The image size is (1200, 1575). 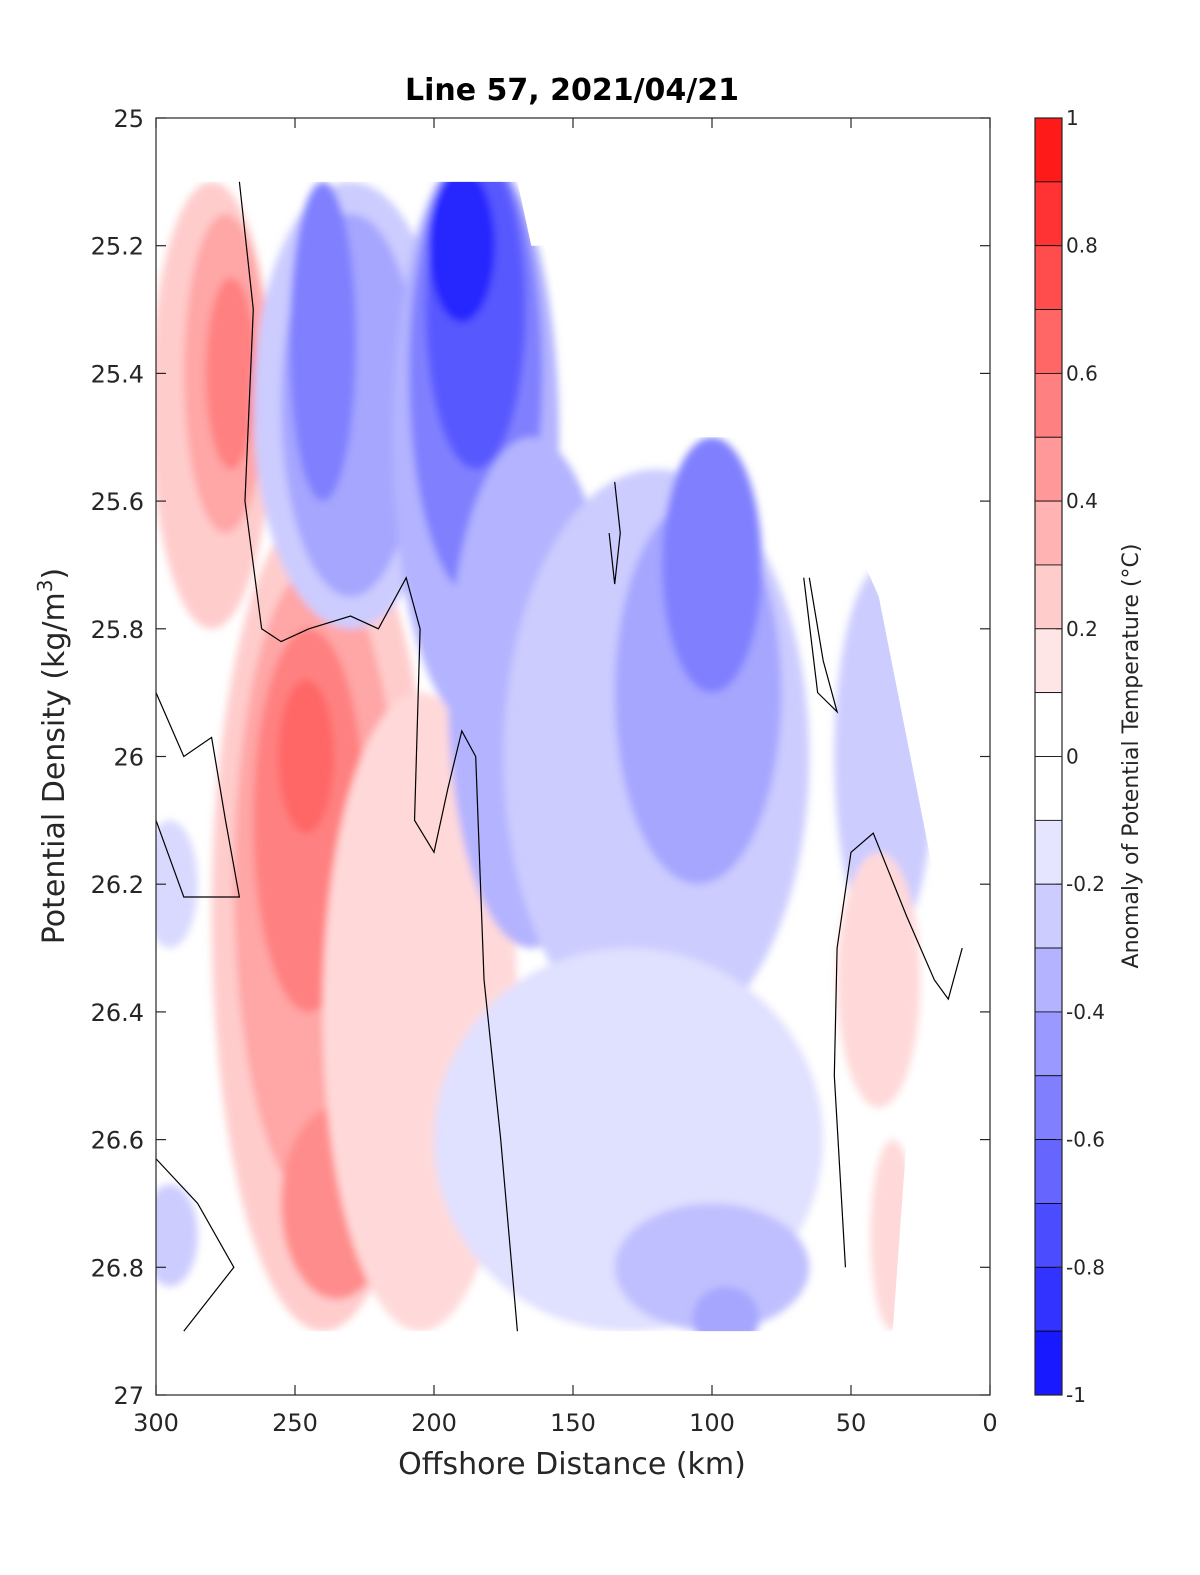 What do you see at coordinates (54, 574) in the screenshot?
I see `y-axis-label-close: )` at bounding box center [54, 574].